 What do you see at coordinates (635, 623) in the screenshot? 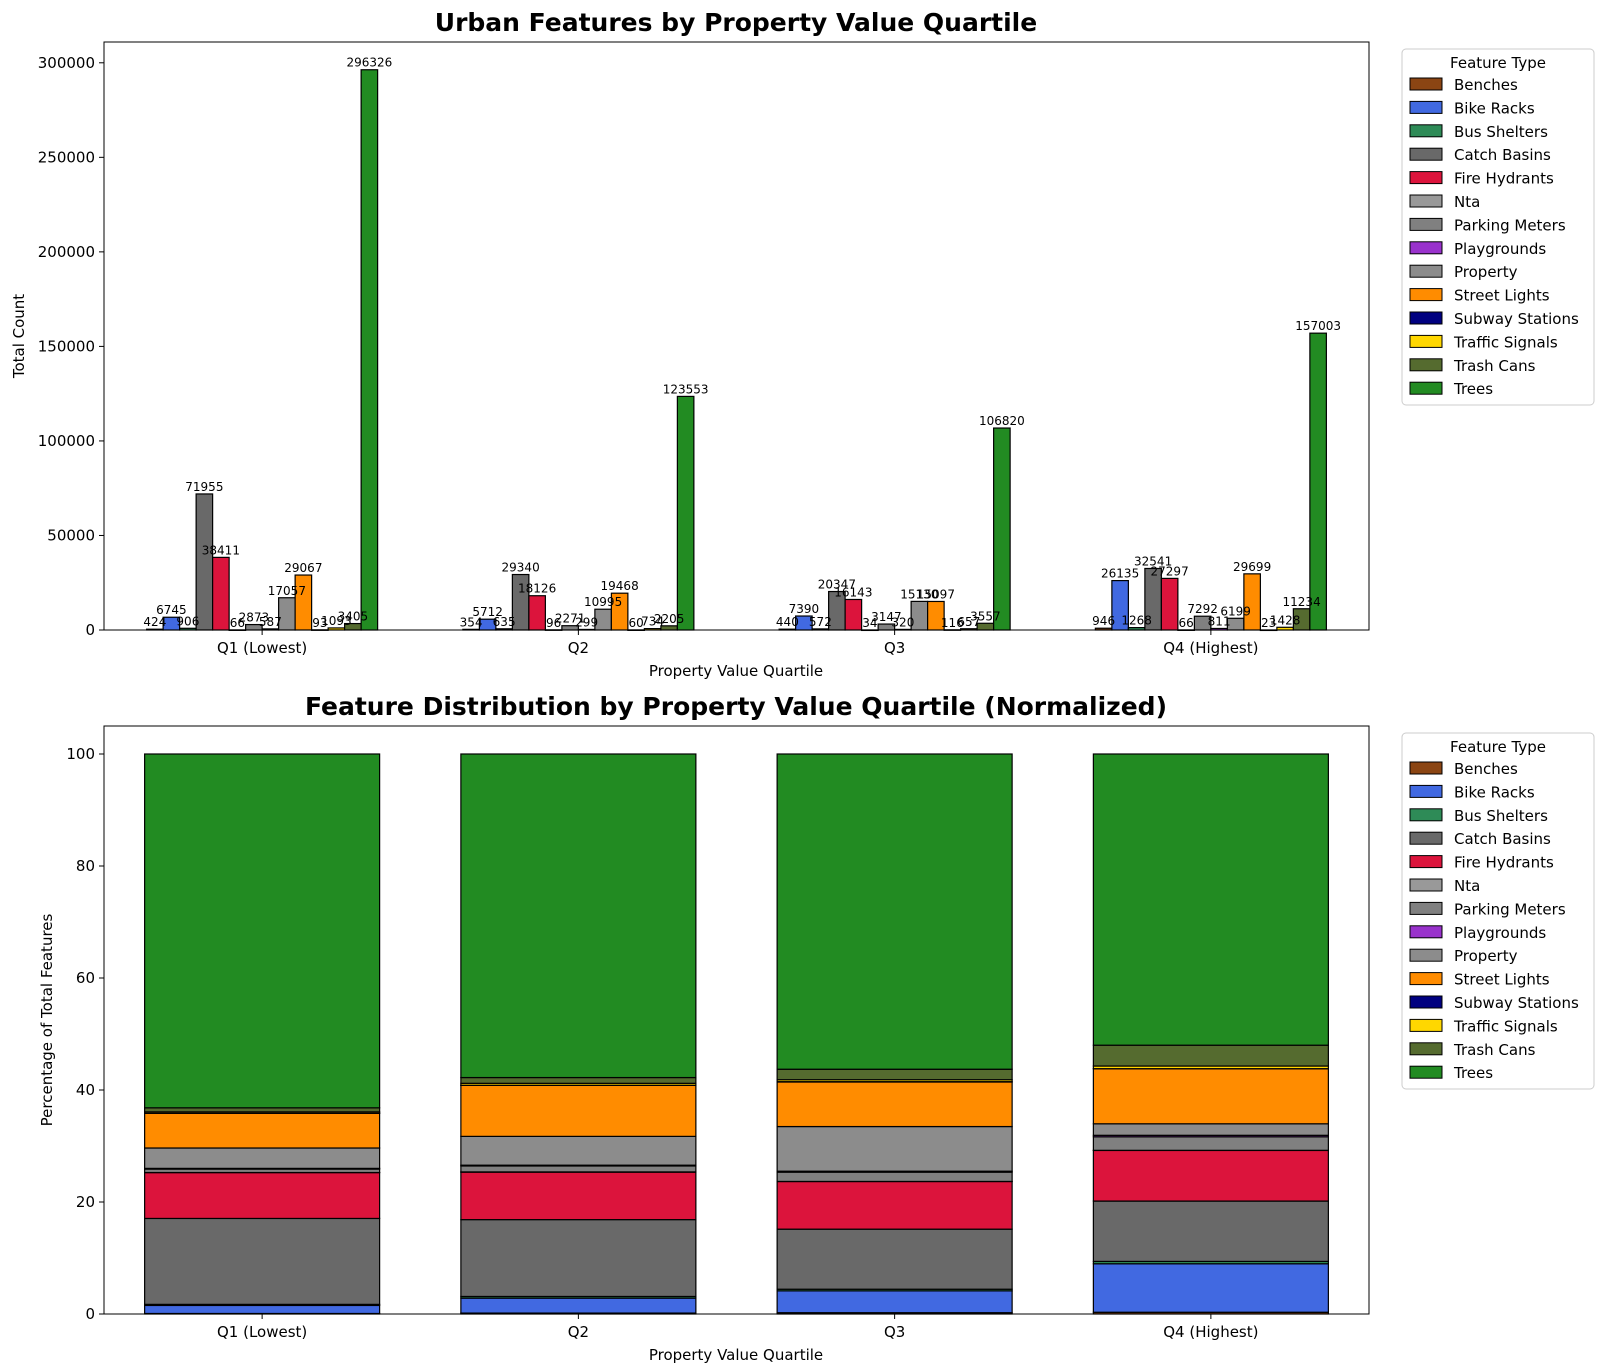
I see `data-label: 60` at bounding box center [635, 623].